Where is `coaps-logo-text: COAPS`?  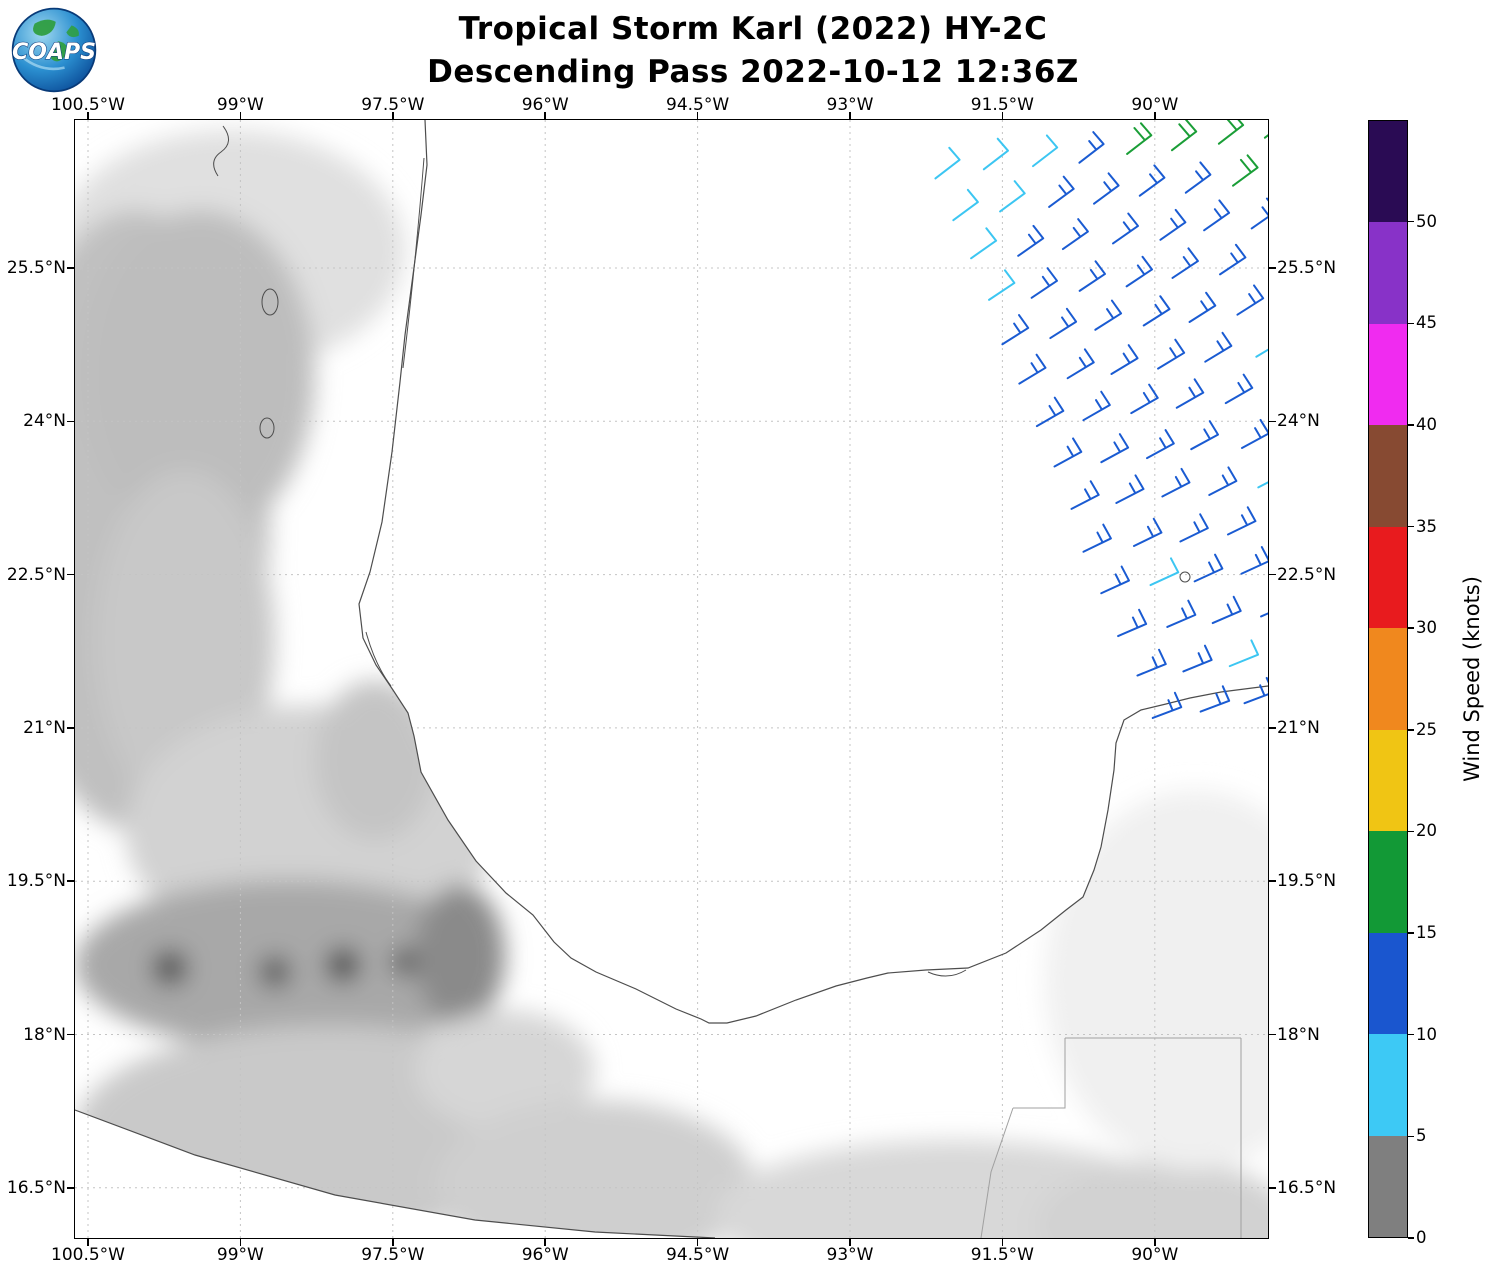
coaps-logo-text: COAPS is located at coordinates (54, 52).